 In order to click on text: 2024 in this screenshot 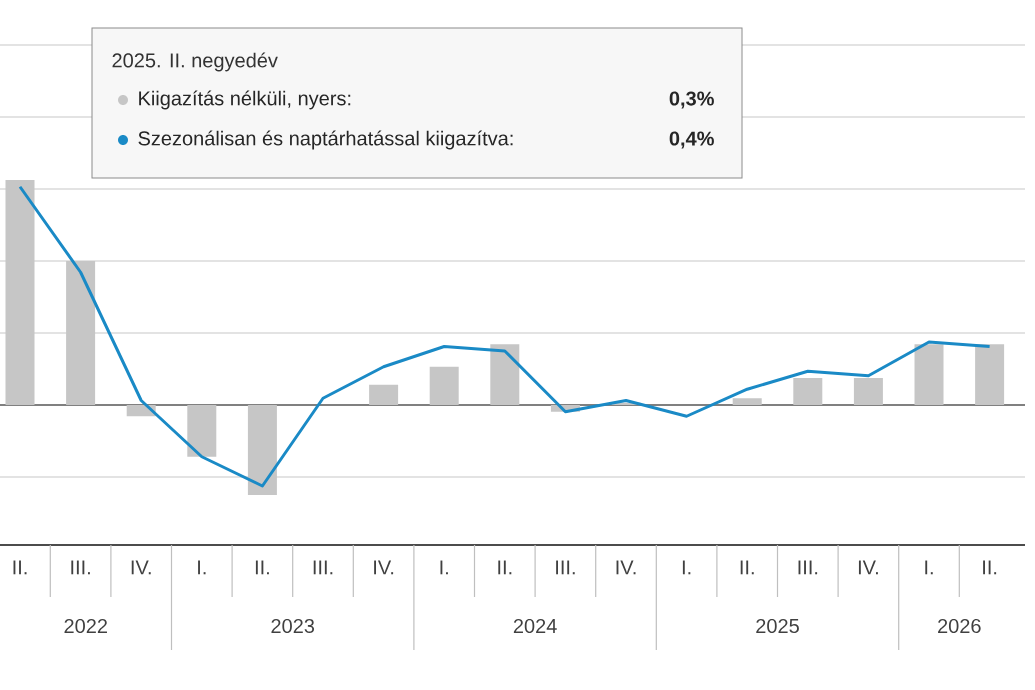, I will do `click(535, 626)`.